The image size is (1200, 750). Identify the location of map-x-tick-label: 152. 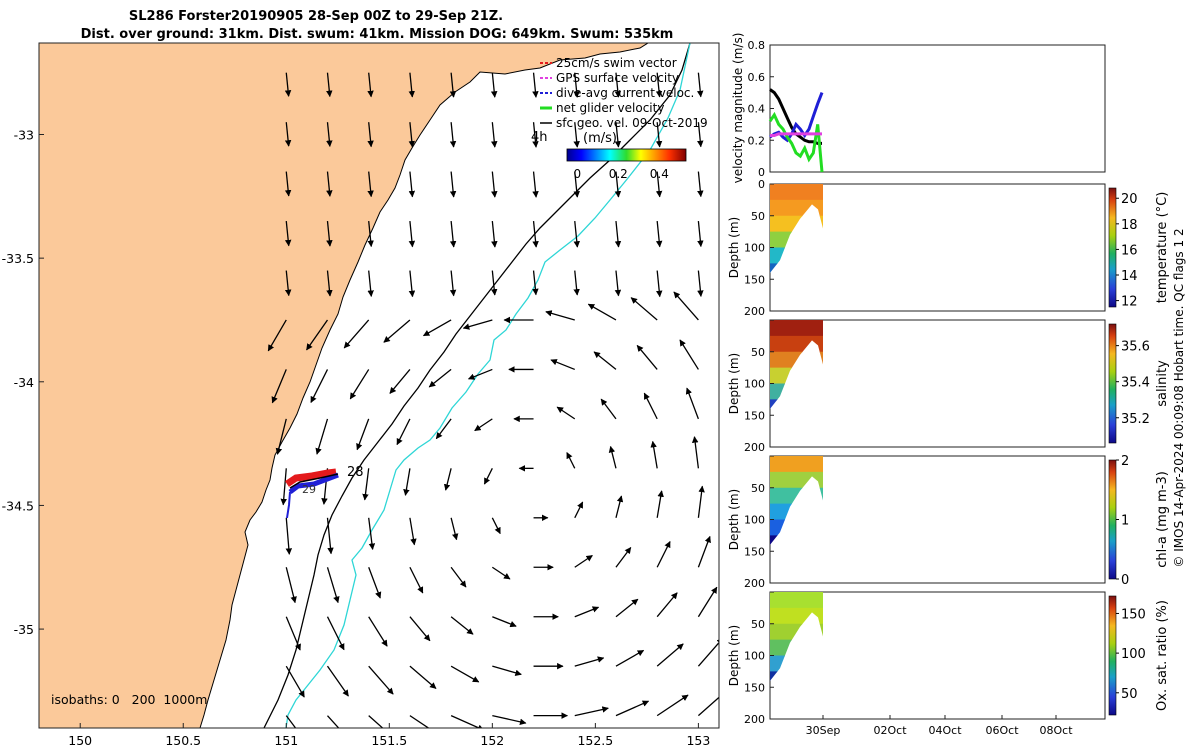
(492, 740).